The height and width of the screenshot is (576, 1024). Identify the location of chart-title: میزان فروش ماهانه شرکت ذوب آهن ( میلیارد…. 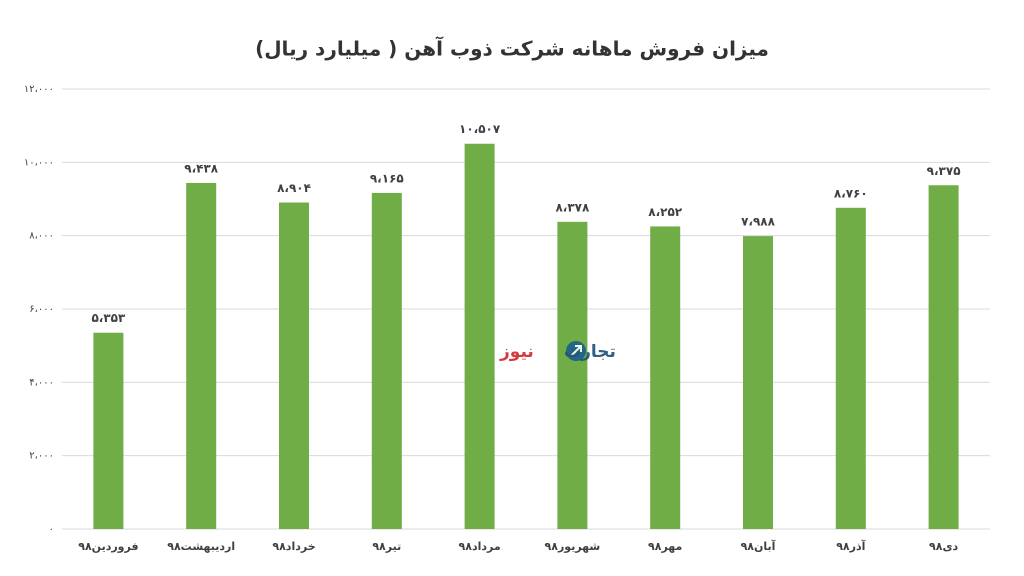
(512, 48).